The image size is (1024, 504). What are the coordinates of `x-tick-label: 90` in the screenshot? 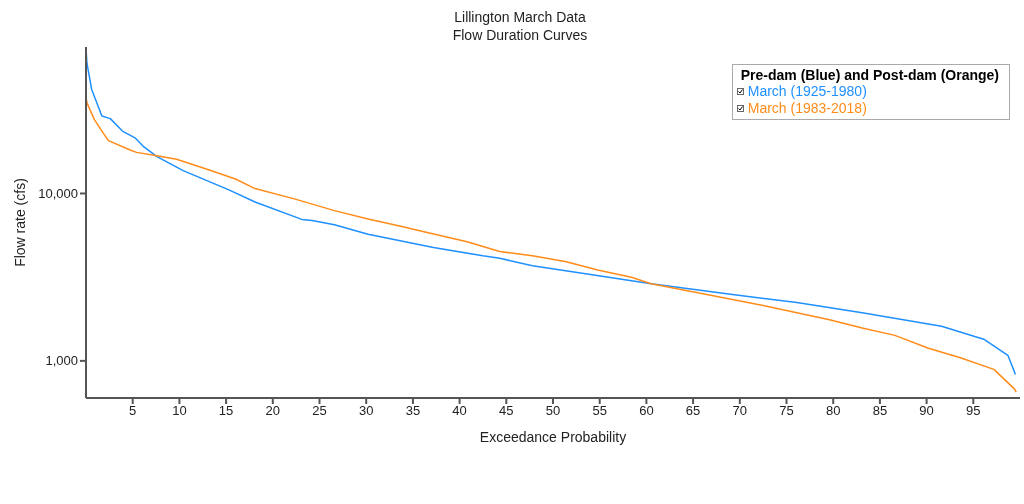 It's located at (926, 411).